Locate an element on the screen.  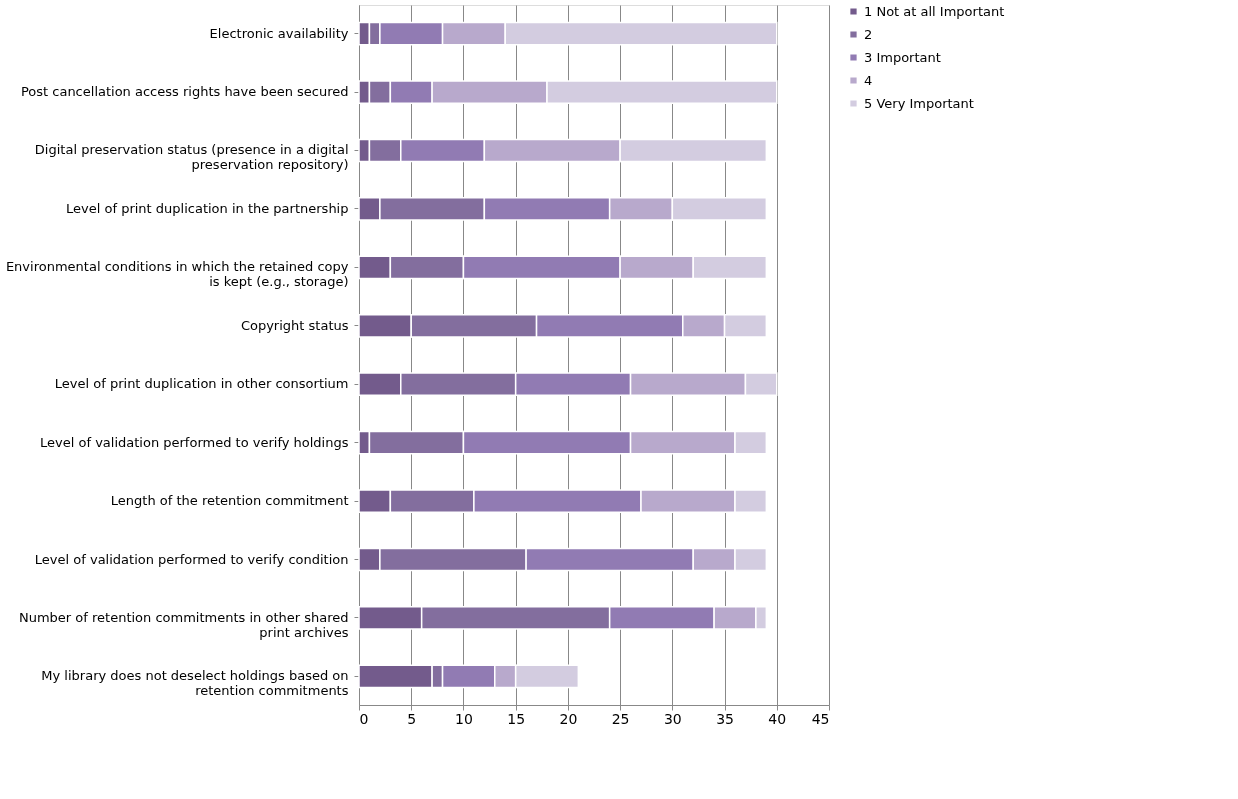
x-tick-label: 0 is located at coordinates (364, 718).